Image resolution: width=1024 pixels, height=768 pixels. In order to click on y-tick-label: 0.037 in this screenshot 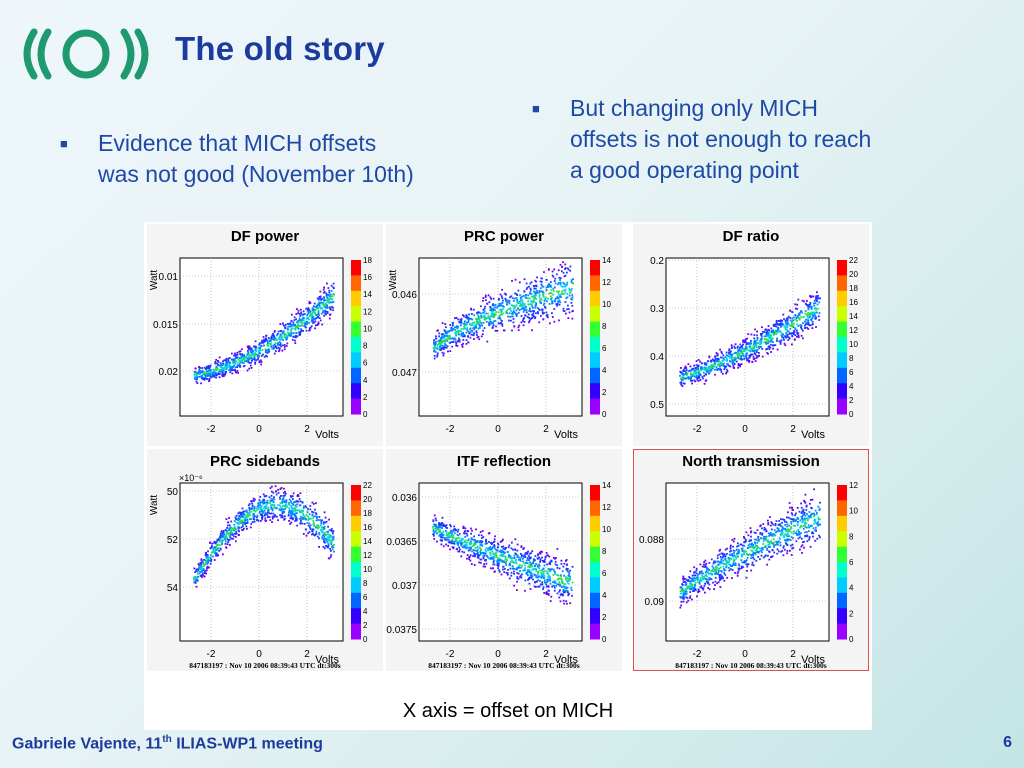, I will do `click(404, 586)`.